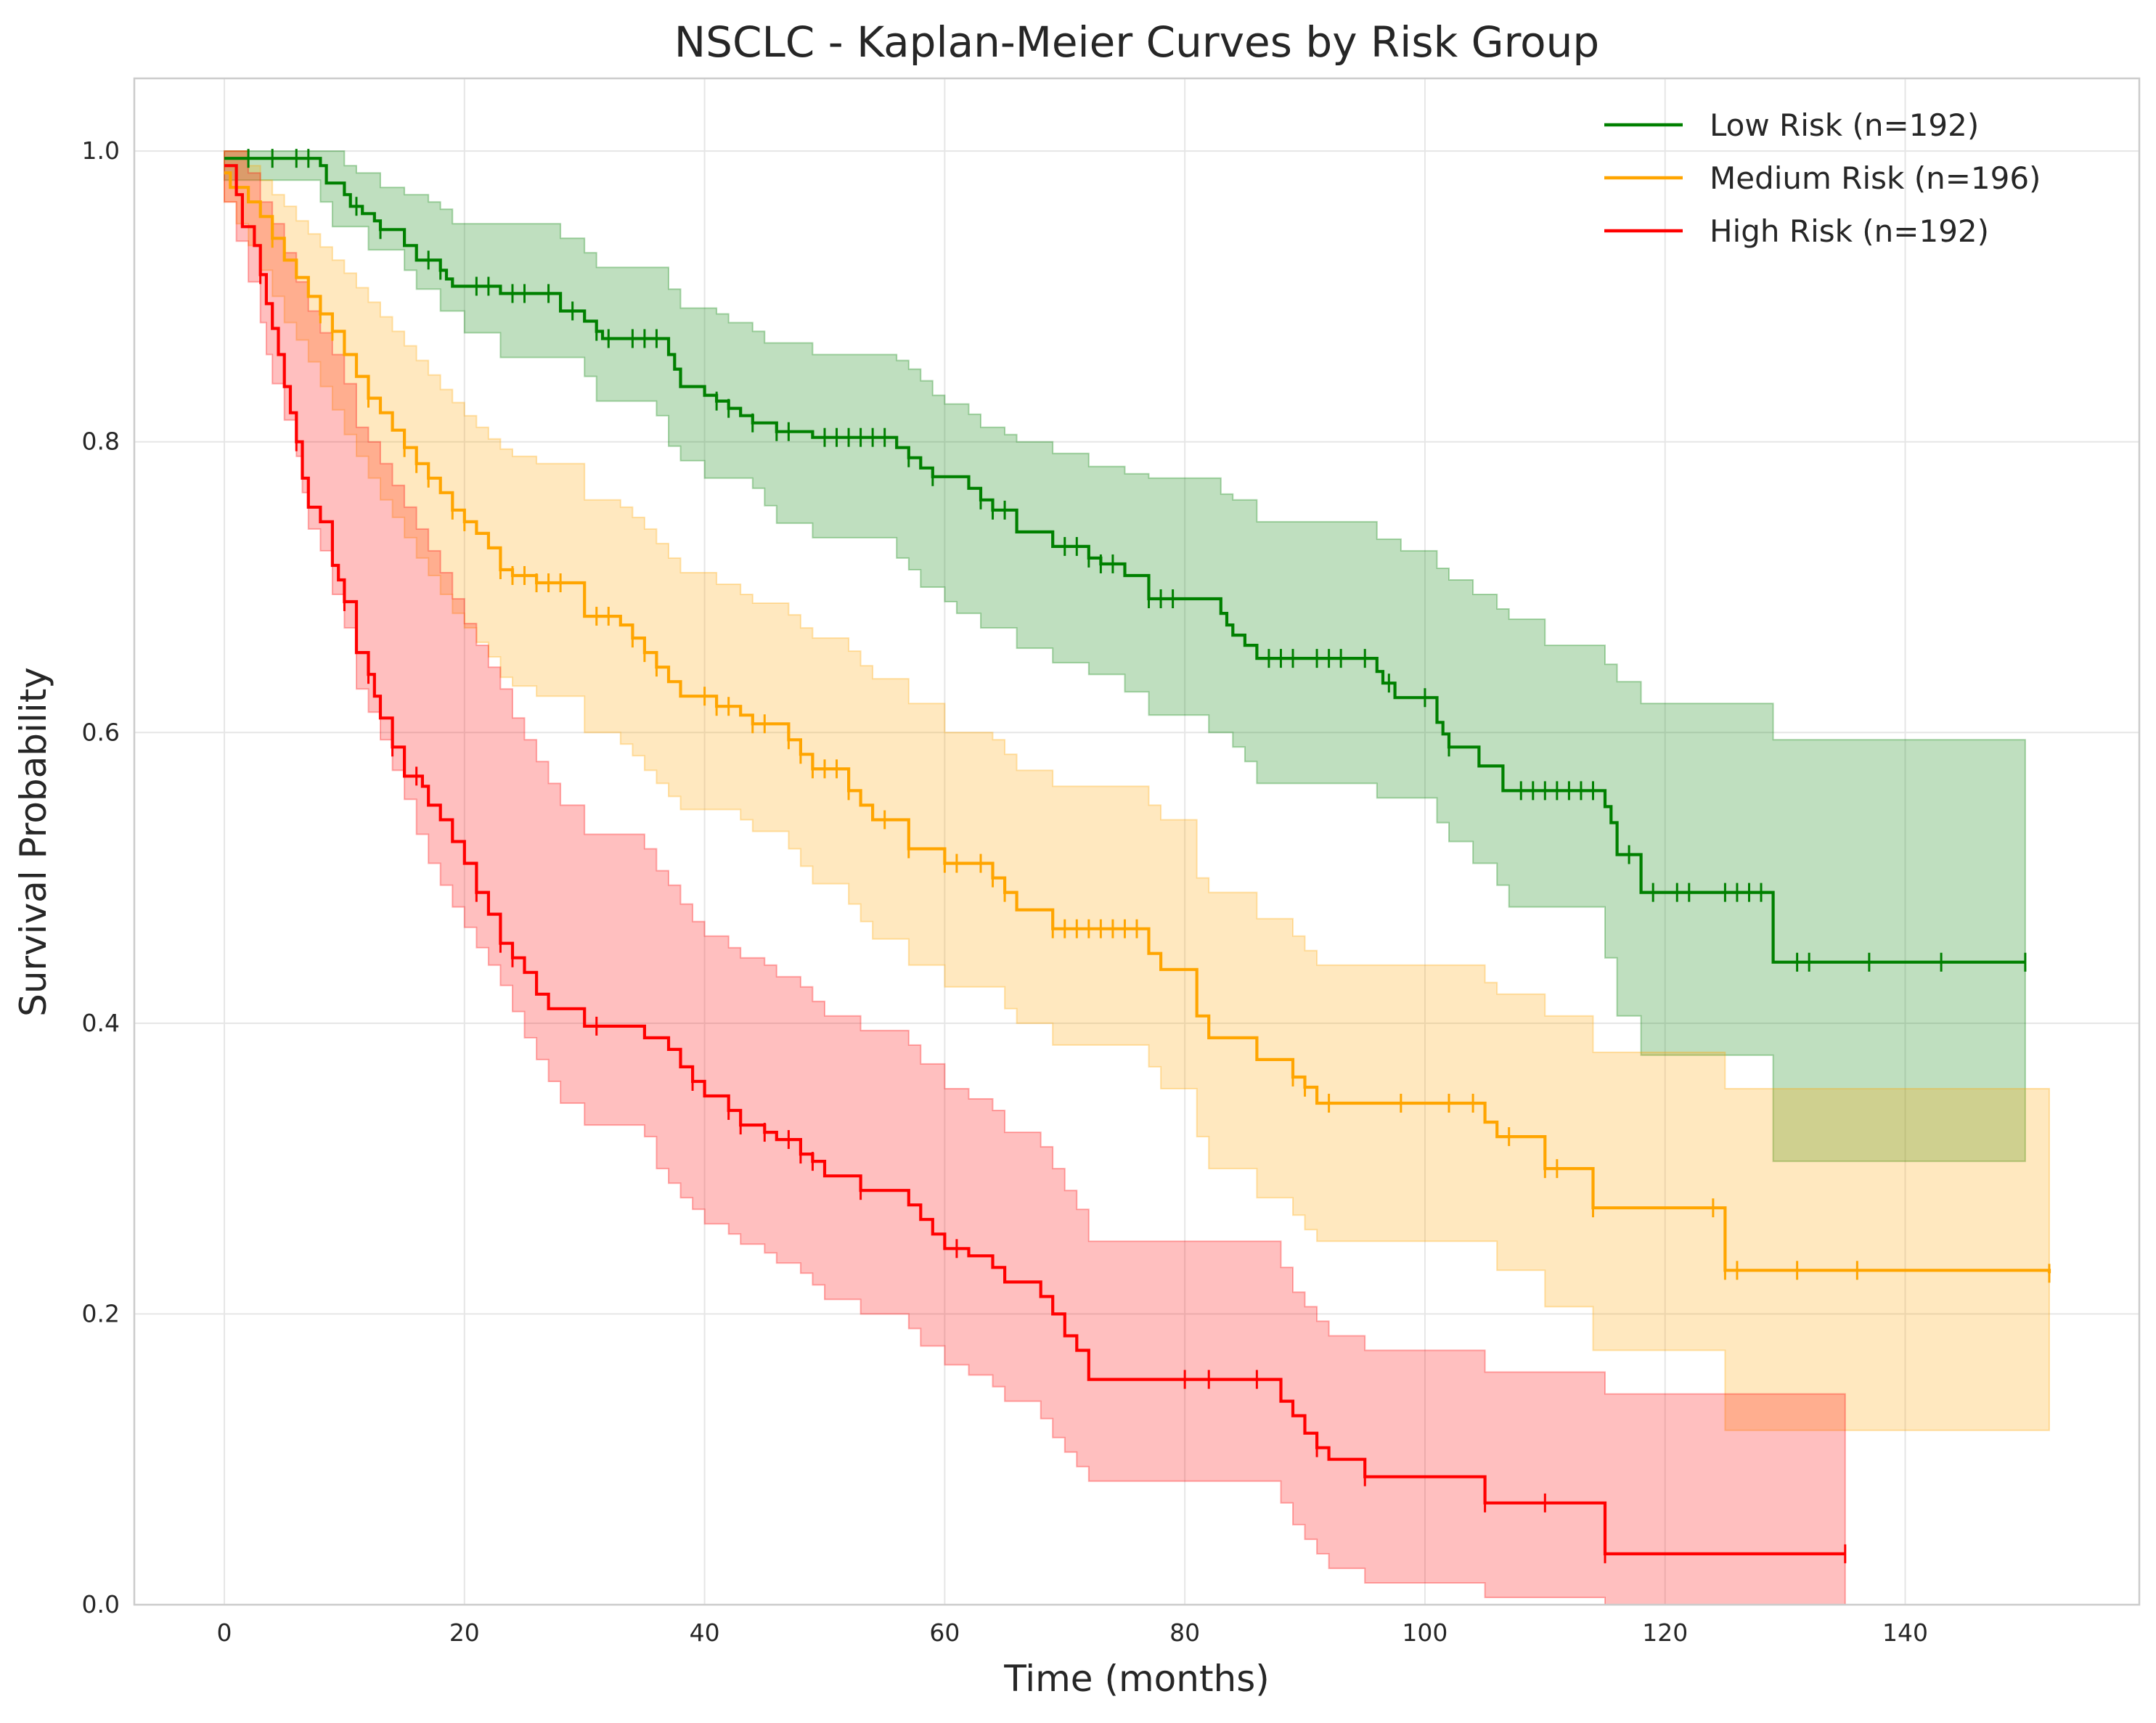 This screenshot has width=2156, height=1723. Describe the element at coordinates (1876, 178) in the screenshot. I see `medium-risk-legend-label: Medium Risk (n=196)` at that location.